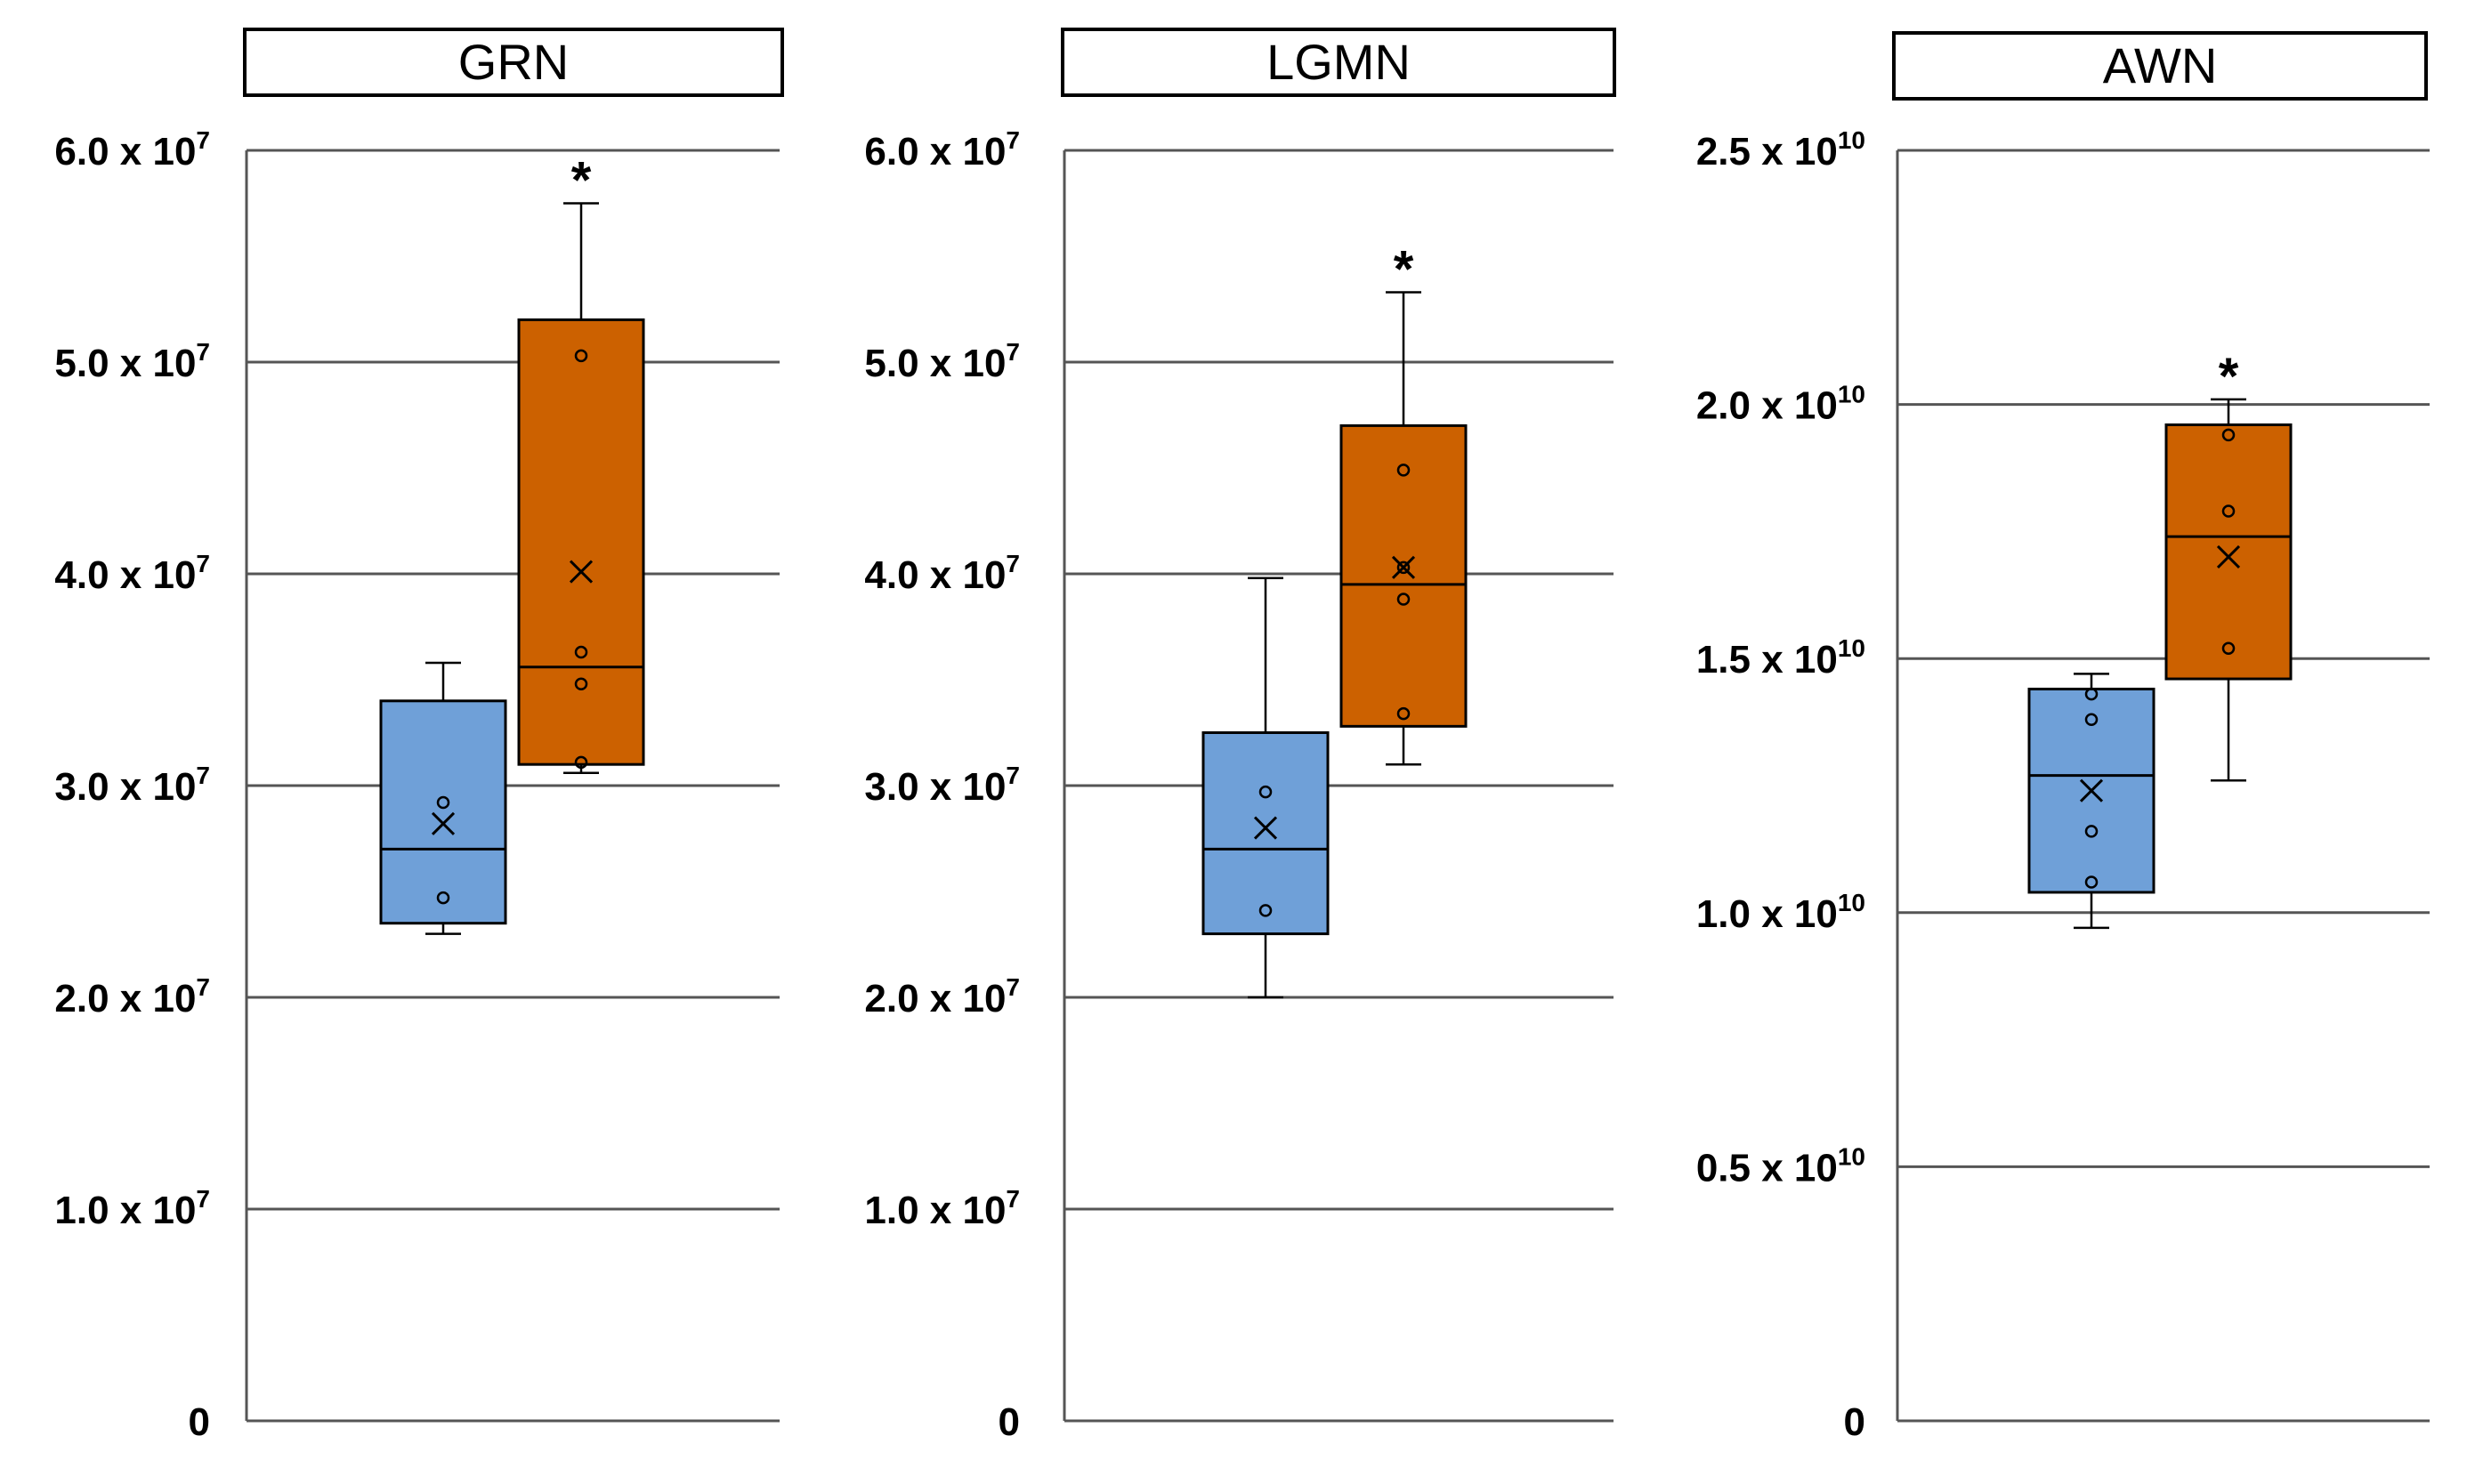  What do you see at coordinates (1780, 658) in the screenshot?
I see `y-tick-label: 1.5 x 10¹⁰` at bounding box center [1780, 658].